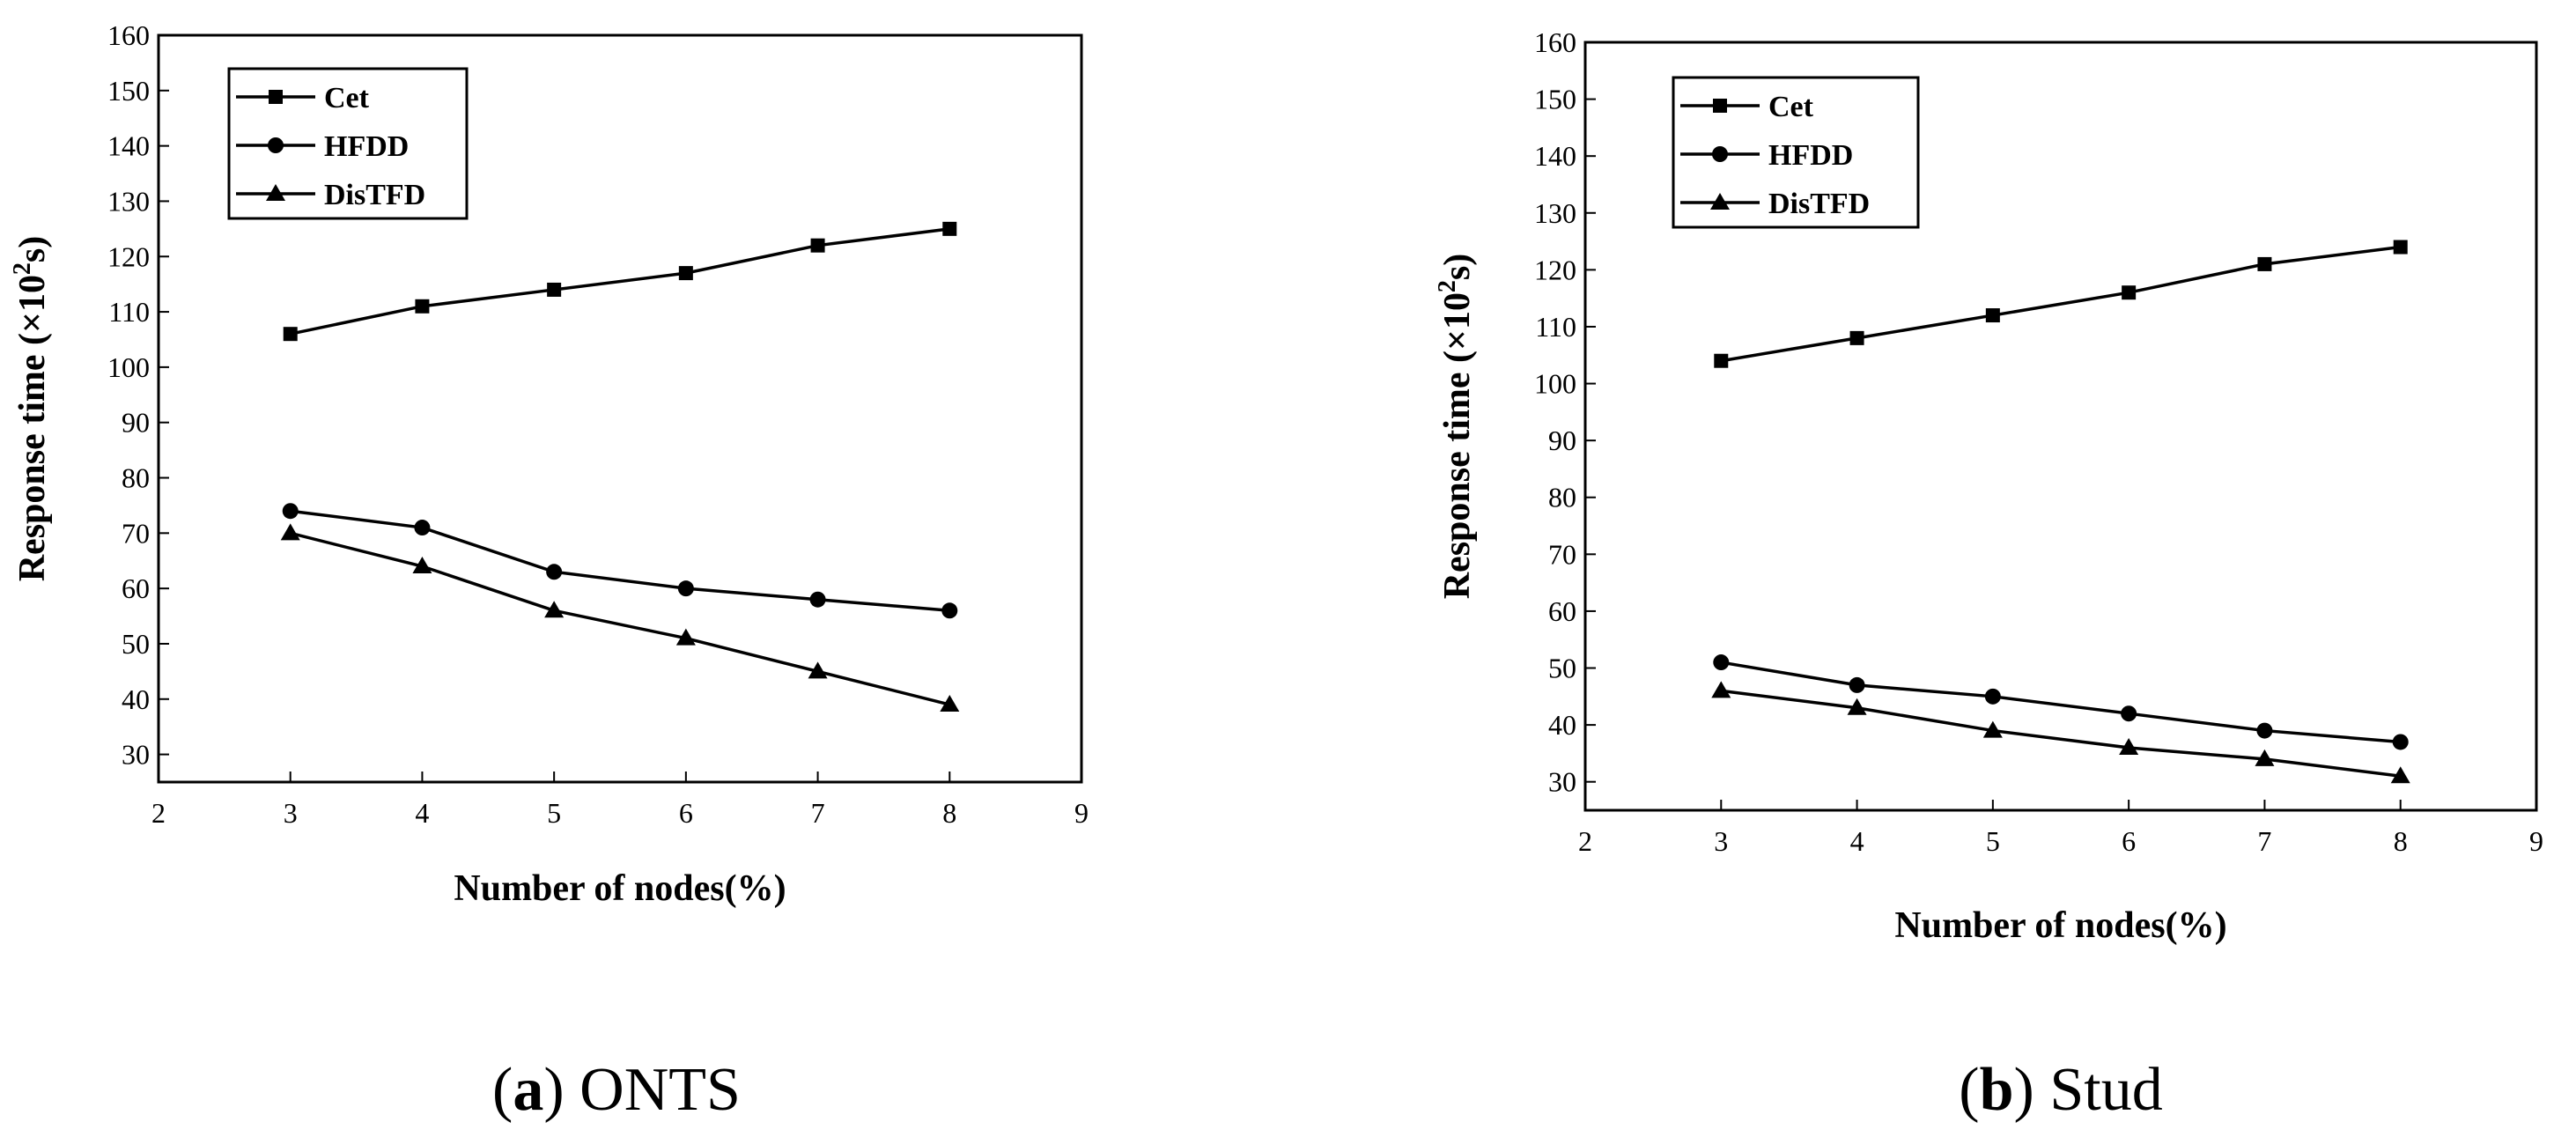 The width and height of the screenshot is (2576, 1137). What do you see at coordinates (1562, 497) in the screenshot?
I see `y-tick-label: 80` at bounding box center [1562, 497].